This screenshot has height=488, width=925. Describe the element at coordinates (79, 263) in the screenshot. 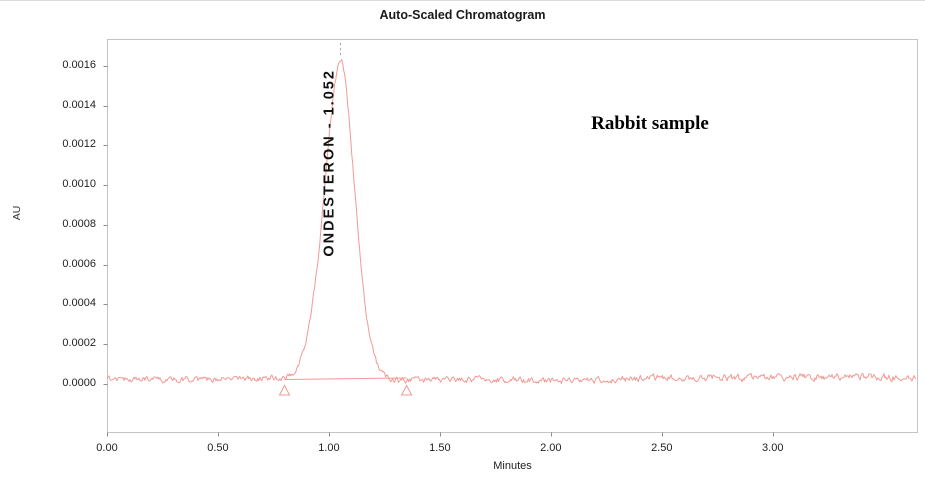

I see `y-tick-label: 0.0006` at that location.